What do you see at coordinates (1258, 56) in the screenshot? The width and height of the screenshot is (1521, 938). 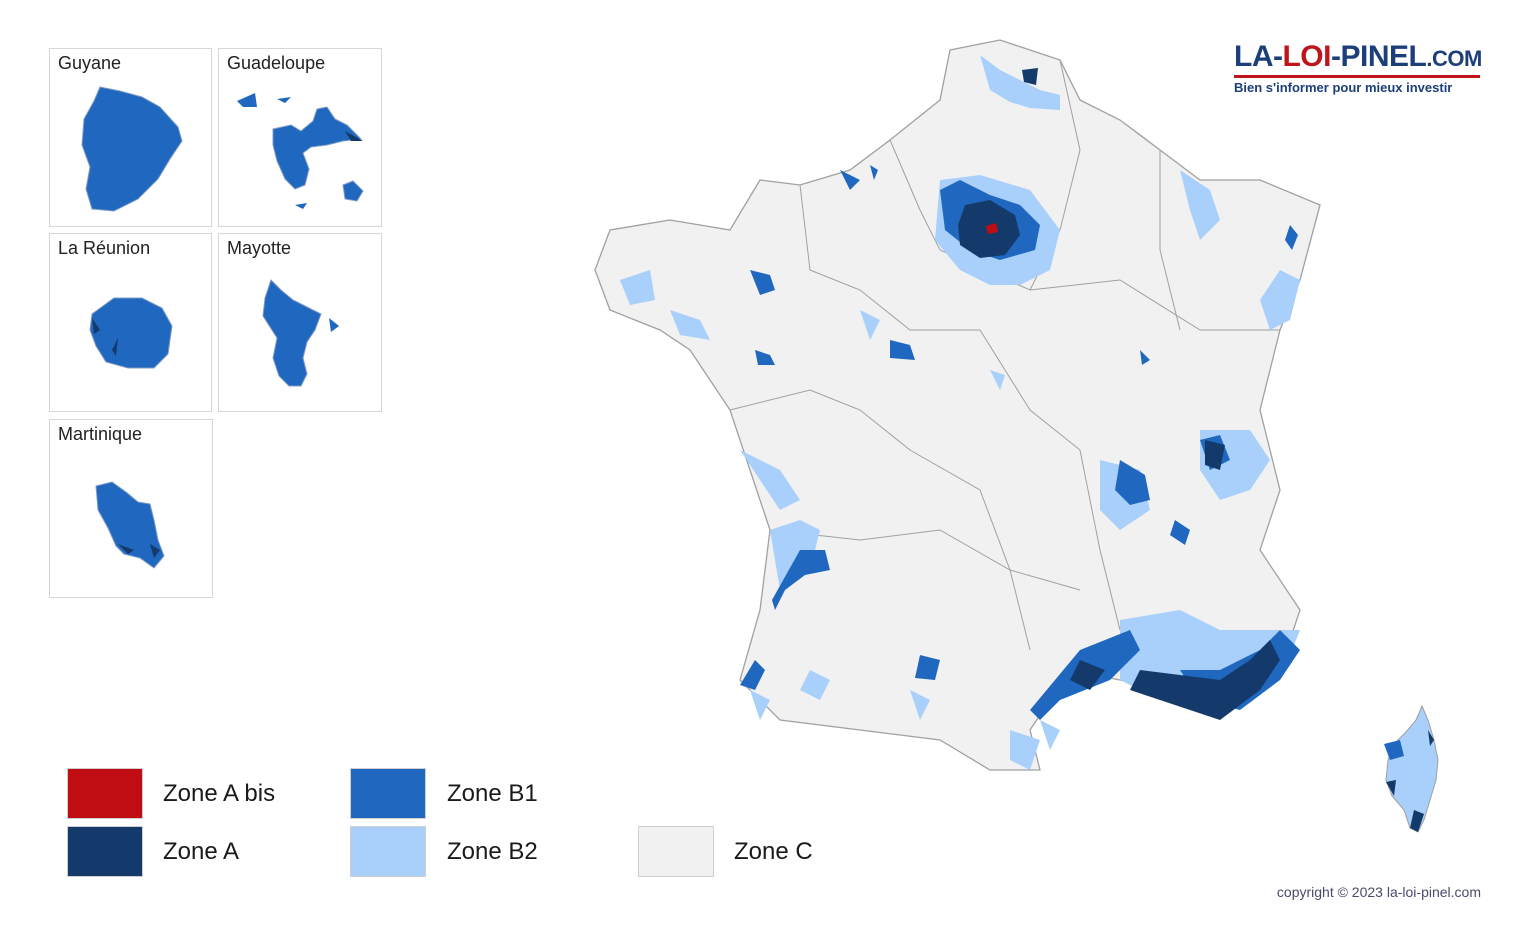 I see `brand-part1: LA-` at bounding box center [1258, 56].